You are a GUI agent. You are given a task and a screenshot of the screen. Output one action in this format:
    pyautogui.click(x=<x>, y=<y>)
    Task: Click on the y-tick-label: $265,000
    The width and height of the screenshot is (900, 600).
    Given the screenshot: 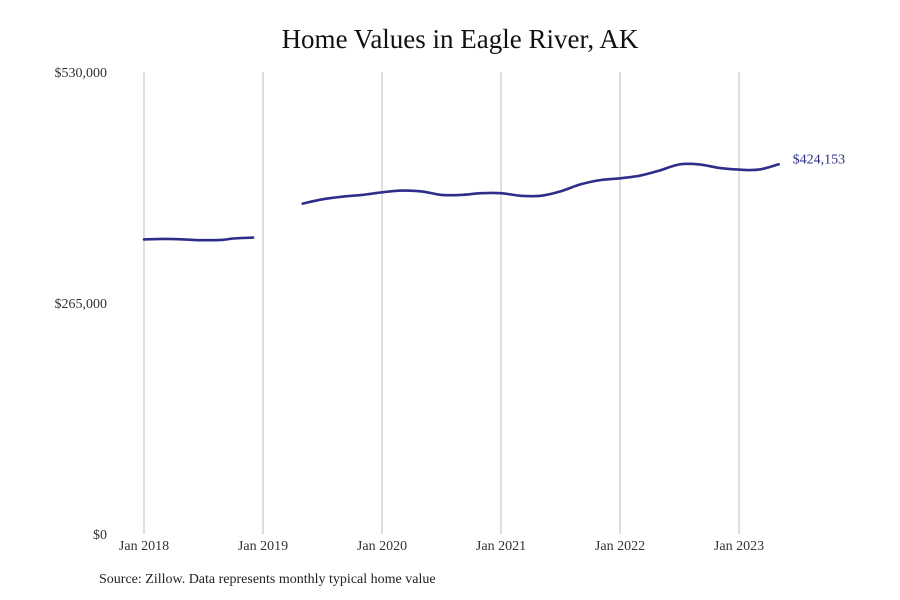 What is the action you would take?
    pyautogui.click(x=81, y=304)
    